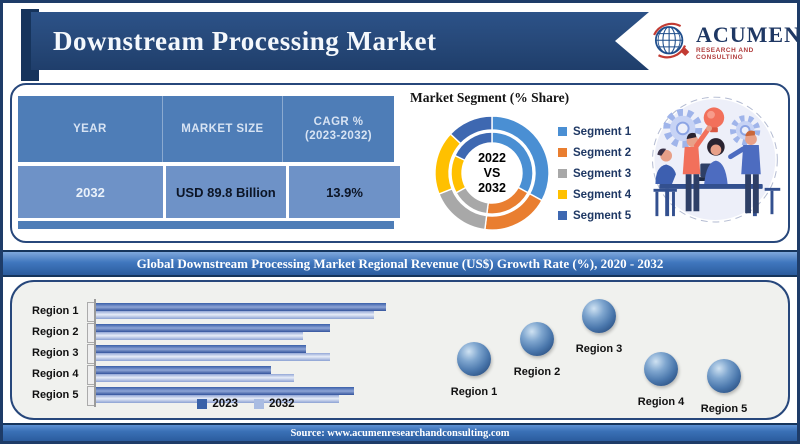 This screenshot has height=444, width=800. Describe the element at coordinates (55, 374) in the screenshot. I see `bar-category-label: Region 4` at that location.